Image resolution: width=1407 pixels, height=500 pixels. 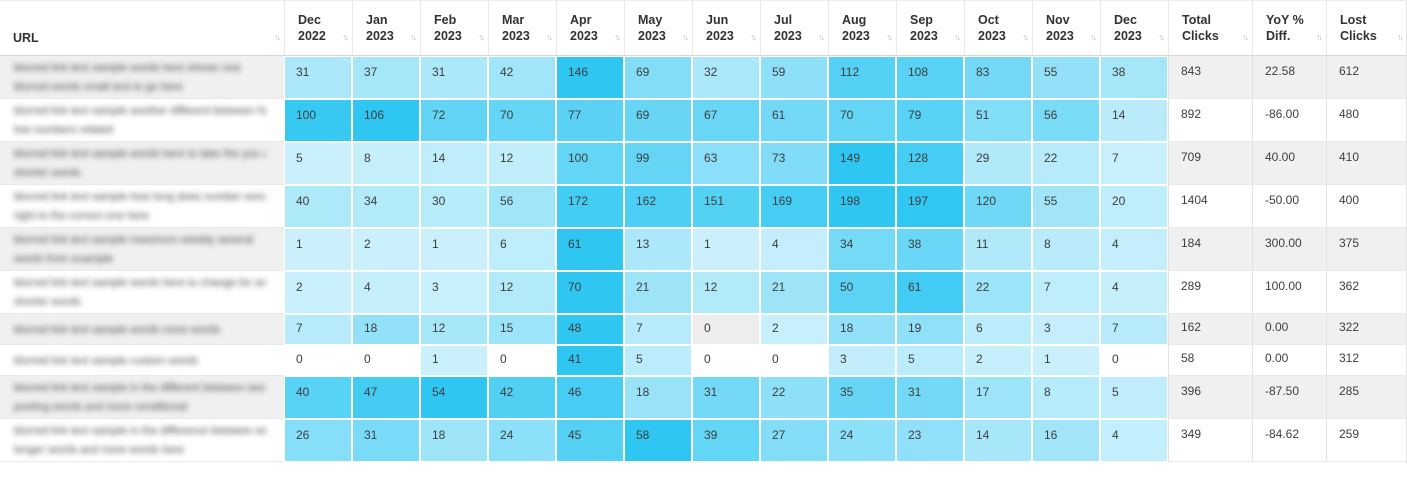 I want to click on heatmap-cell: 30, so click(x=454, y=206).